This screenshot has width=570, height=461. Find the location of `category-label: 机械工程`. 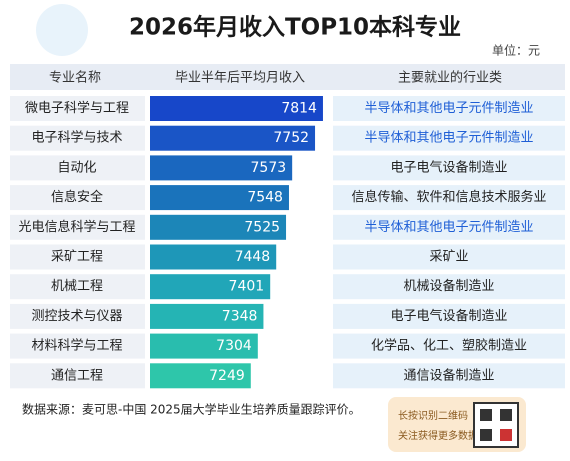

category-label: 机械工程 is located at coordinates (77, 286).